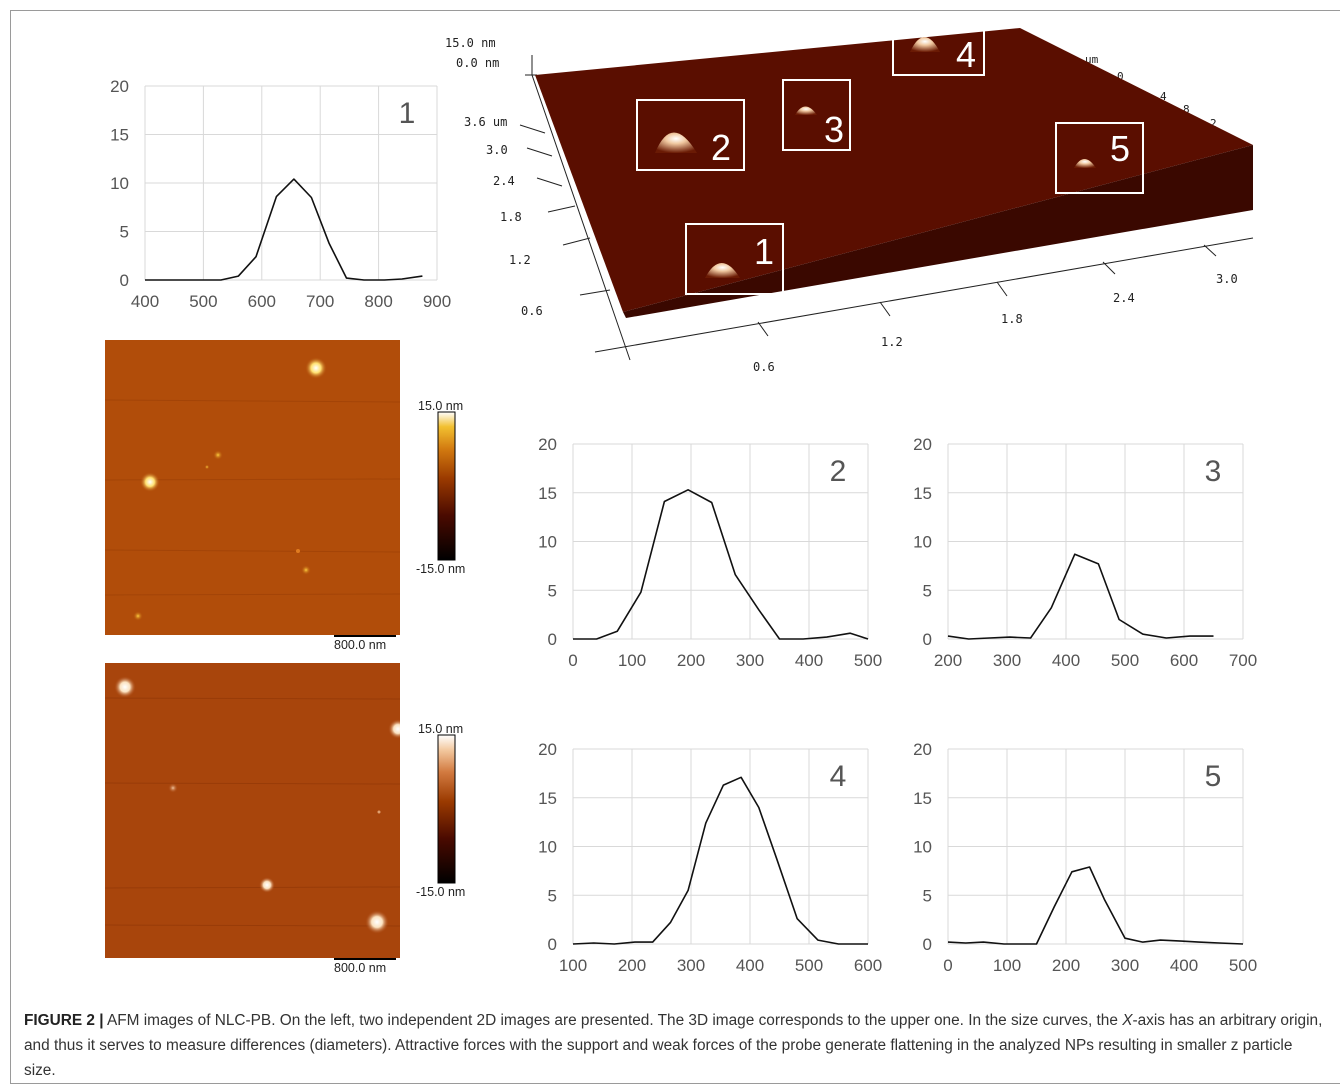 The image size is (1342, 1086). Describe the element at coordinates (252, 810) in the screenshot. I see `afm-2d-image-lower` at that location.